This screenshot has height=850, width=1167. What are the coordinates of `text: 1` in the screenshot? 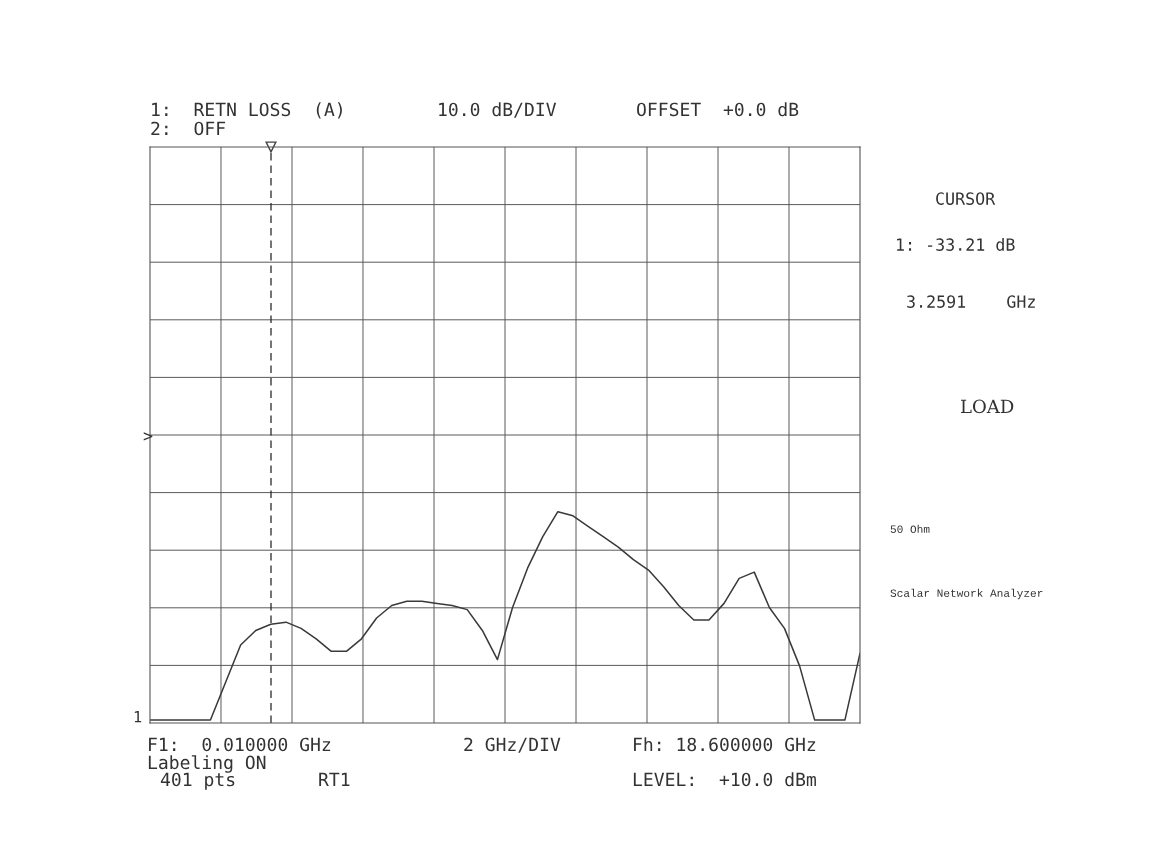 It's located at (138, 717).